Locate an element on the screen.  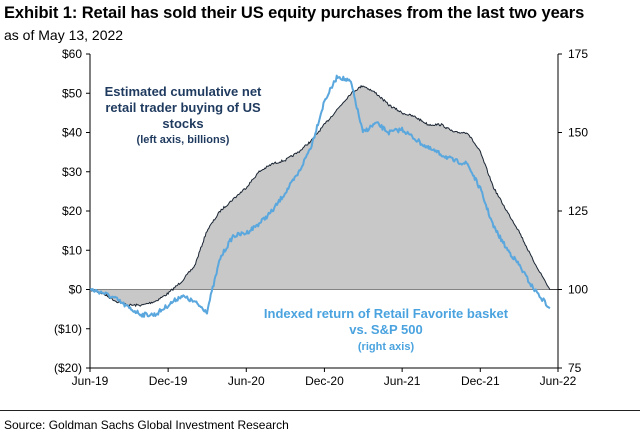
x-tick-label: Jun-20 is located at coordinates (246, 381).